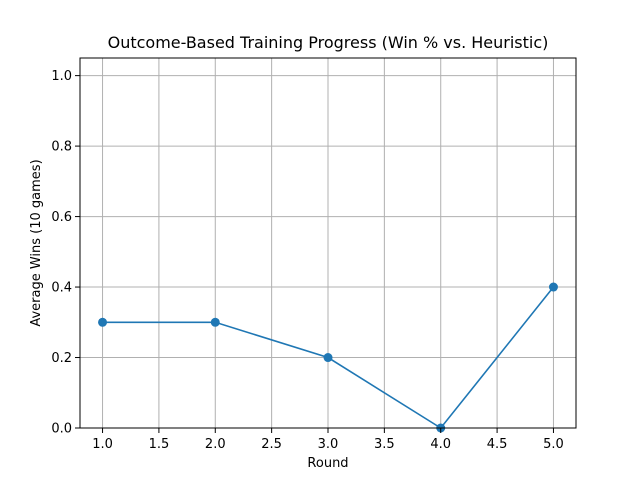 This screenshot has height=480, width=640. Describe the element at coordinates (61, 217) in the screenshot. I see `y-tick-label: 0.6` at that location.